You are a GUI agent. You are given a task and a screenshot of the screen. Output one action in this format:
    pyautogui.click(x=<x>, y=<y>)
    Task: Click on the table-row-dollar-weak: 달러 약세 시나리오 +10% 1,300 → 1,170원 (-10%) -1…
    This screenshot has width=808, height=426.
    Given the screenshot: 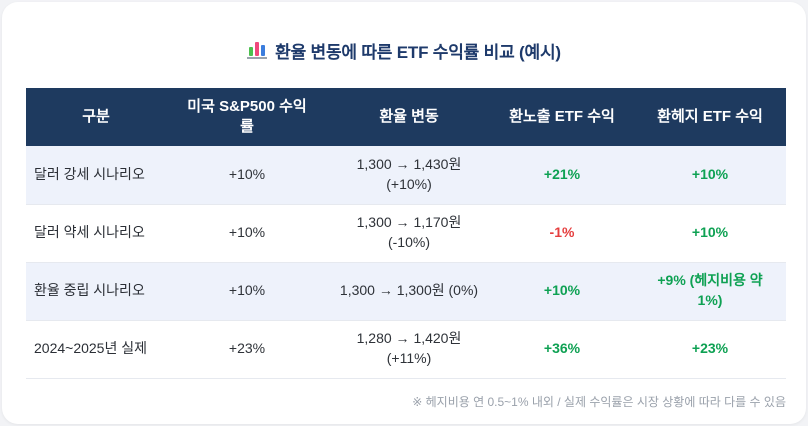 What is the action you would take?
    pyautogui.click(x=406, y=233)
    